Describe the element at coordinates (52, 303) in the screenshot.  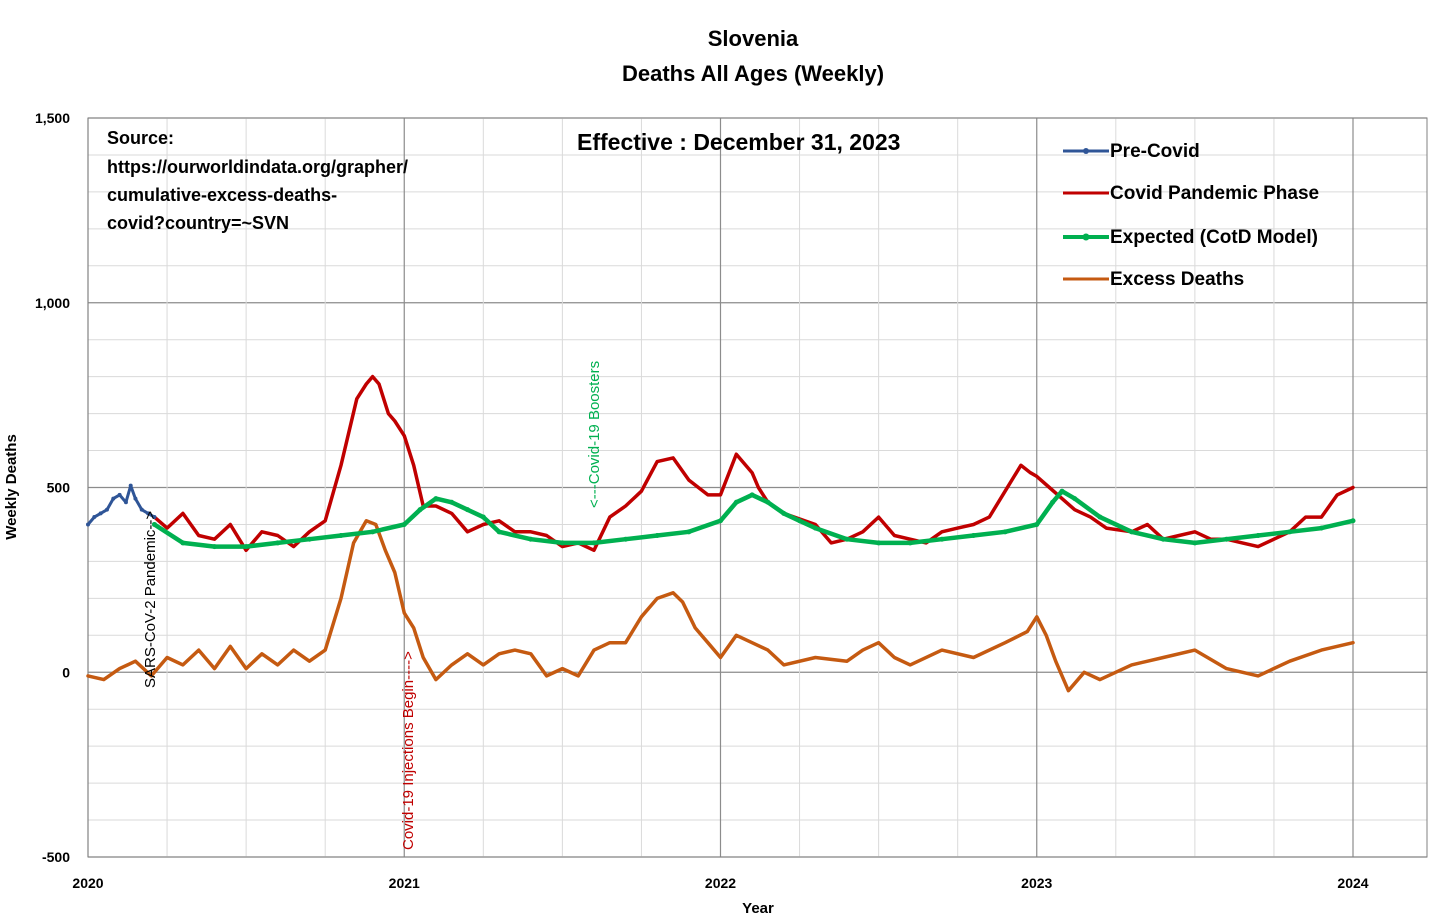
I see `y-tick-label: 1,000` at that location.